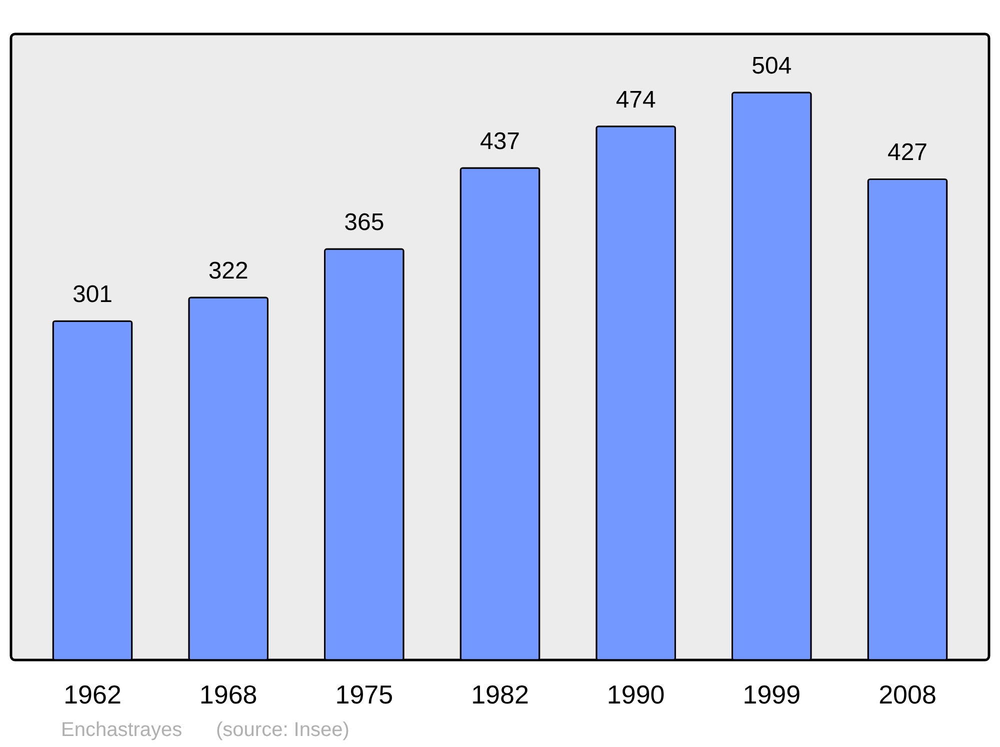 This screenshot has width=1000, height=747. Describe the element at coordinates (907, 152) in the screenshot. I see `data-label: 427` at that location.